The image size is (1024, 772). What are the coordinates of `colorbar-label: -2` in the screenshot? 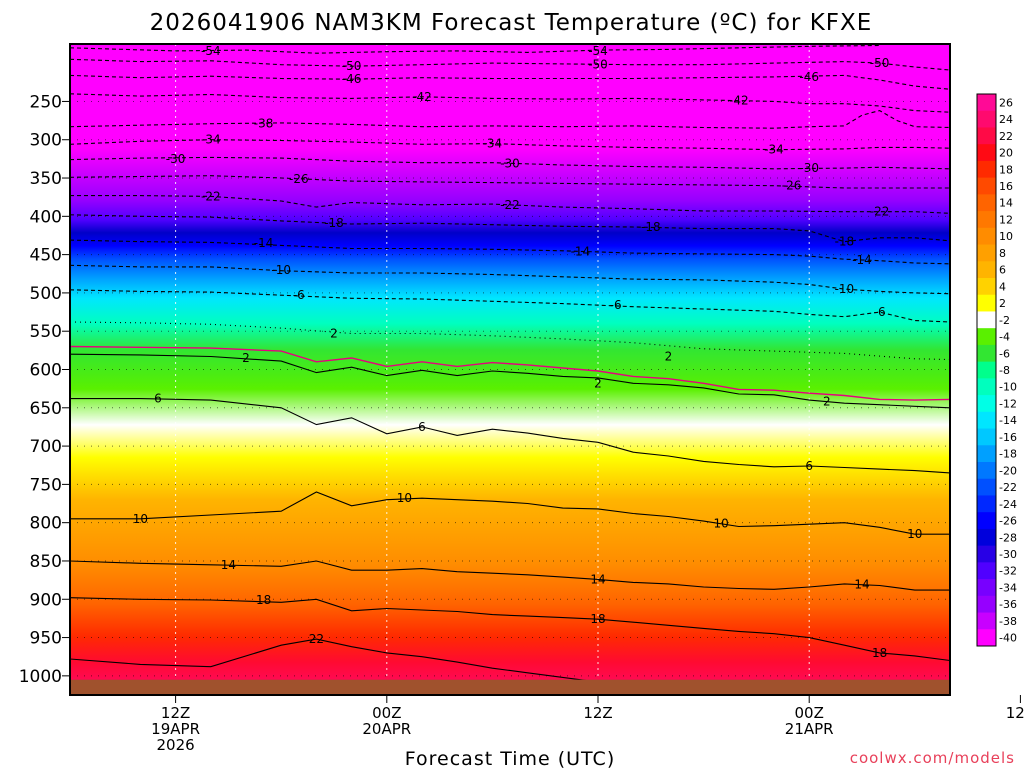 It's located at (1004, 320).